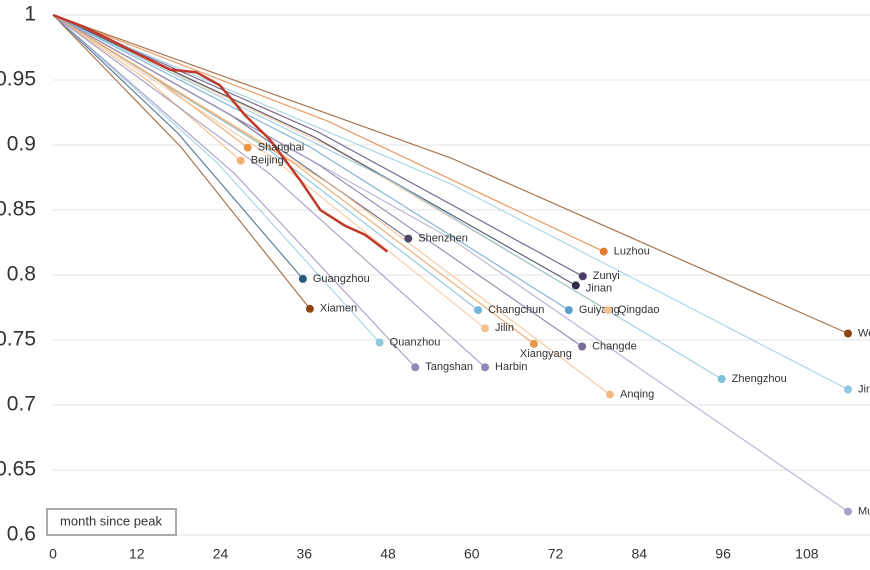 Image resolution: width=870 pixels, height=570 pixels. Describe the element at coordinates (639, 310) in the screenshot. I see `city-label: Qingdao` at that location.